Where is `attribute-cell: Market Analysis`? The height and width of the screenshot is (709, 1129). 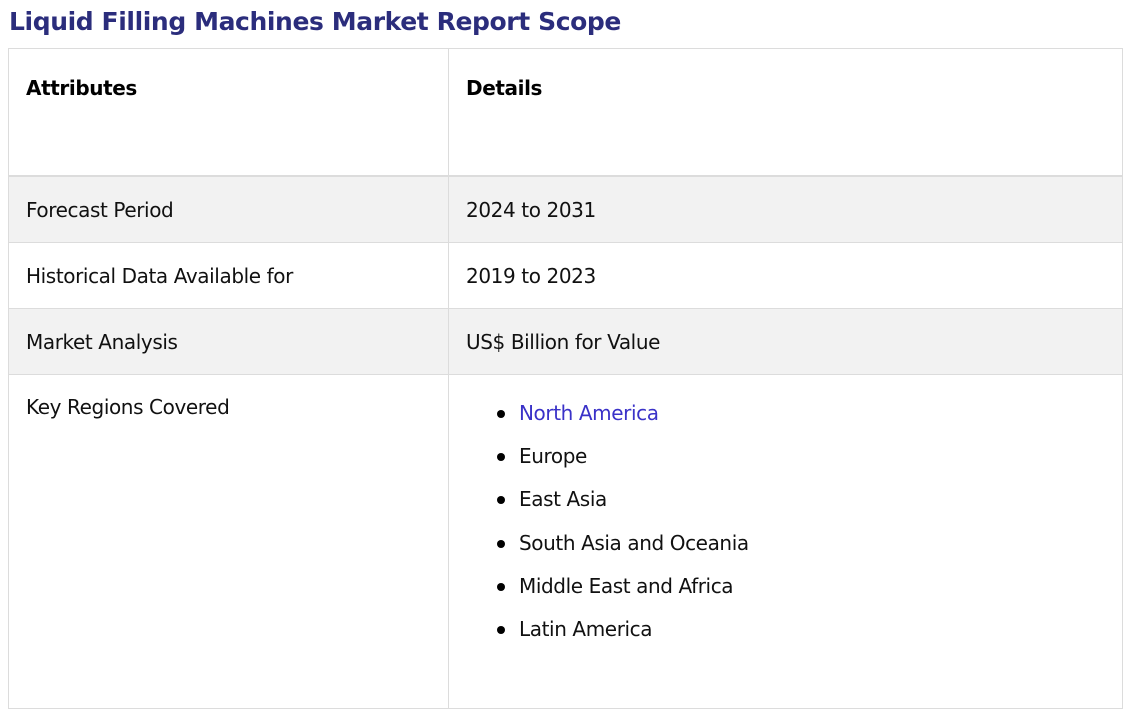 attribute-cell: Market Analysis is located at coordinates (228, 341).